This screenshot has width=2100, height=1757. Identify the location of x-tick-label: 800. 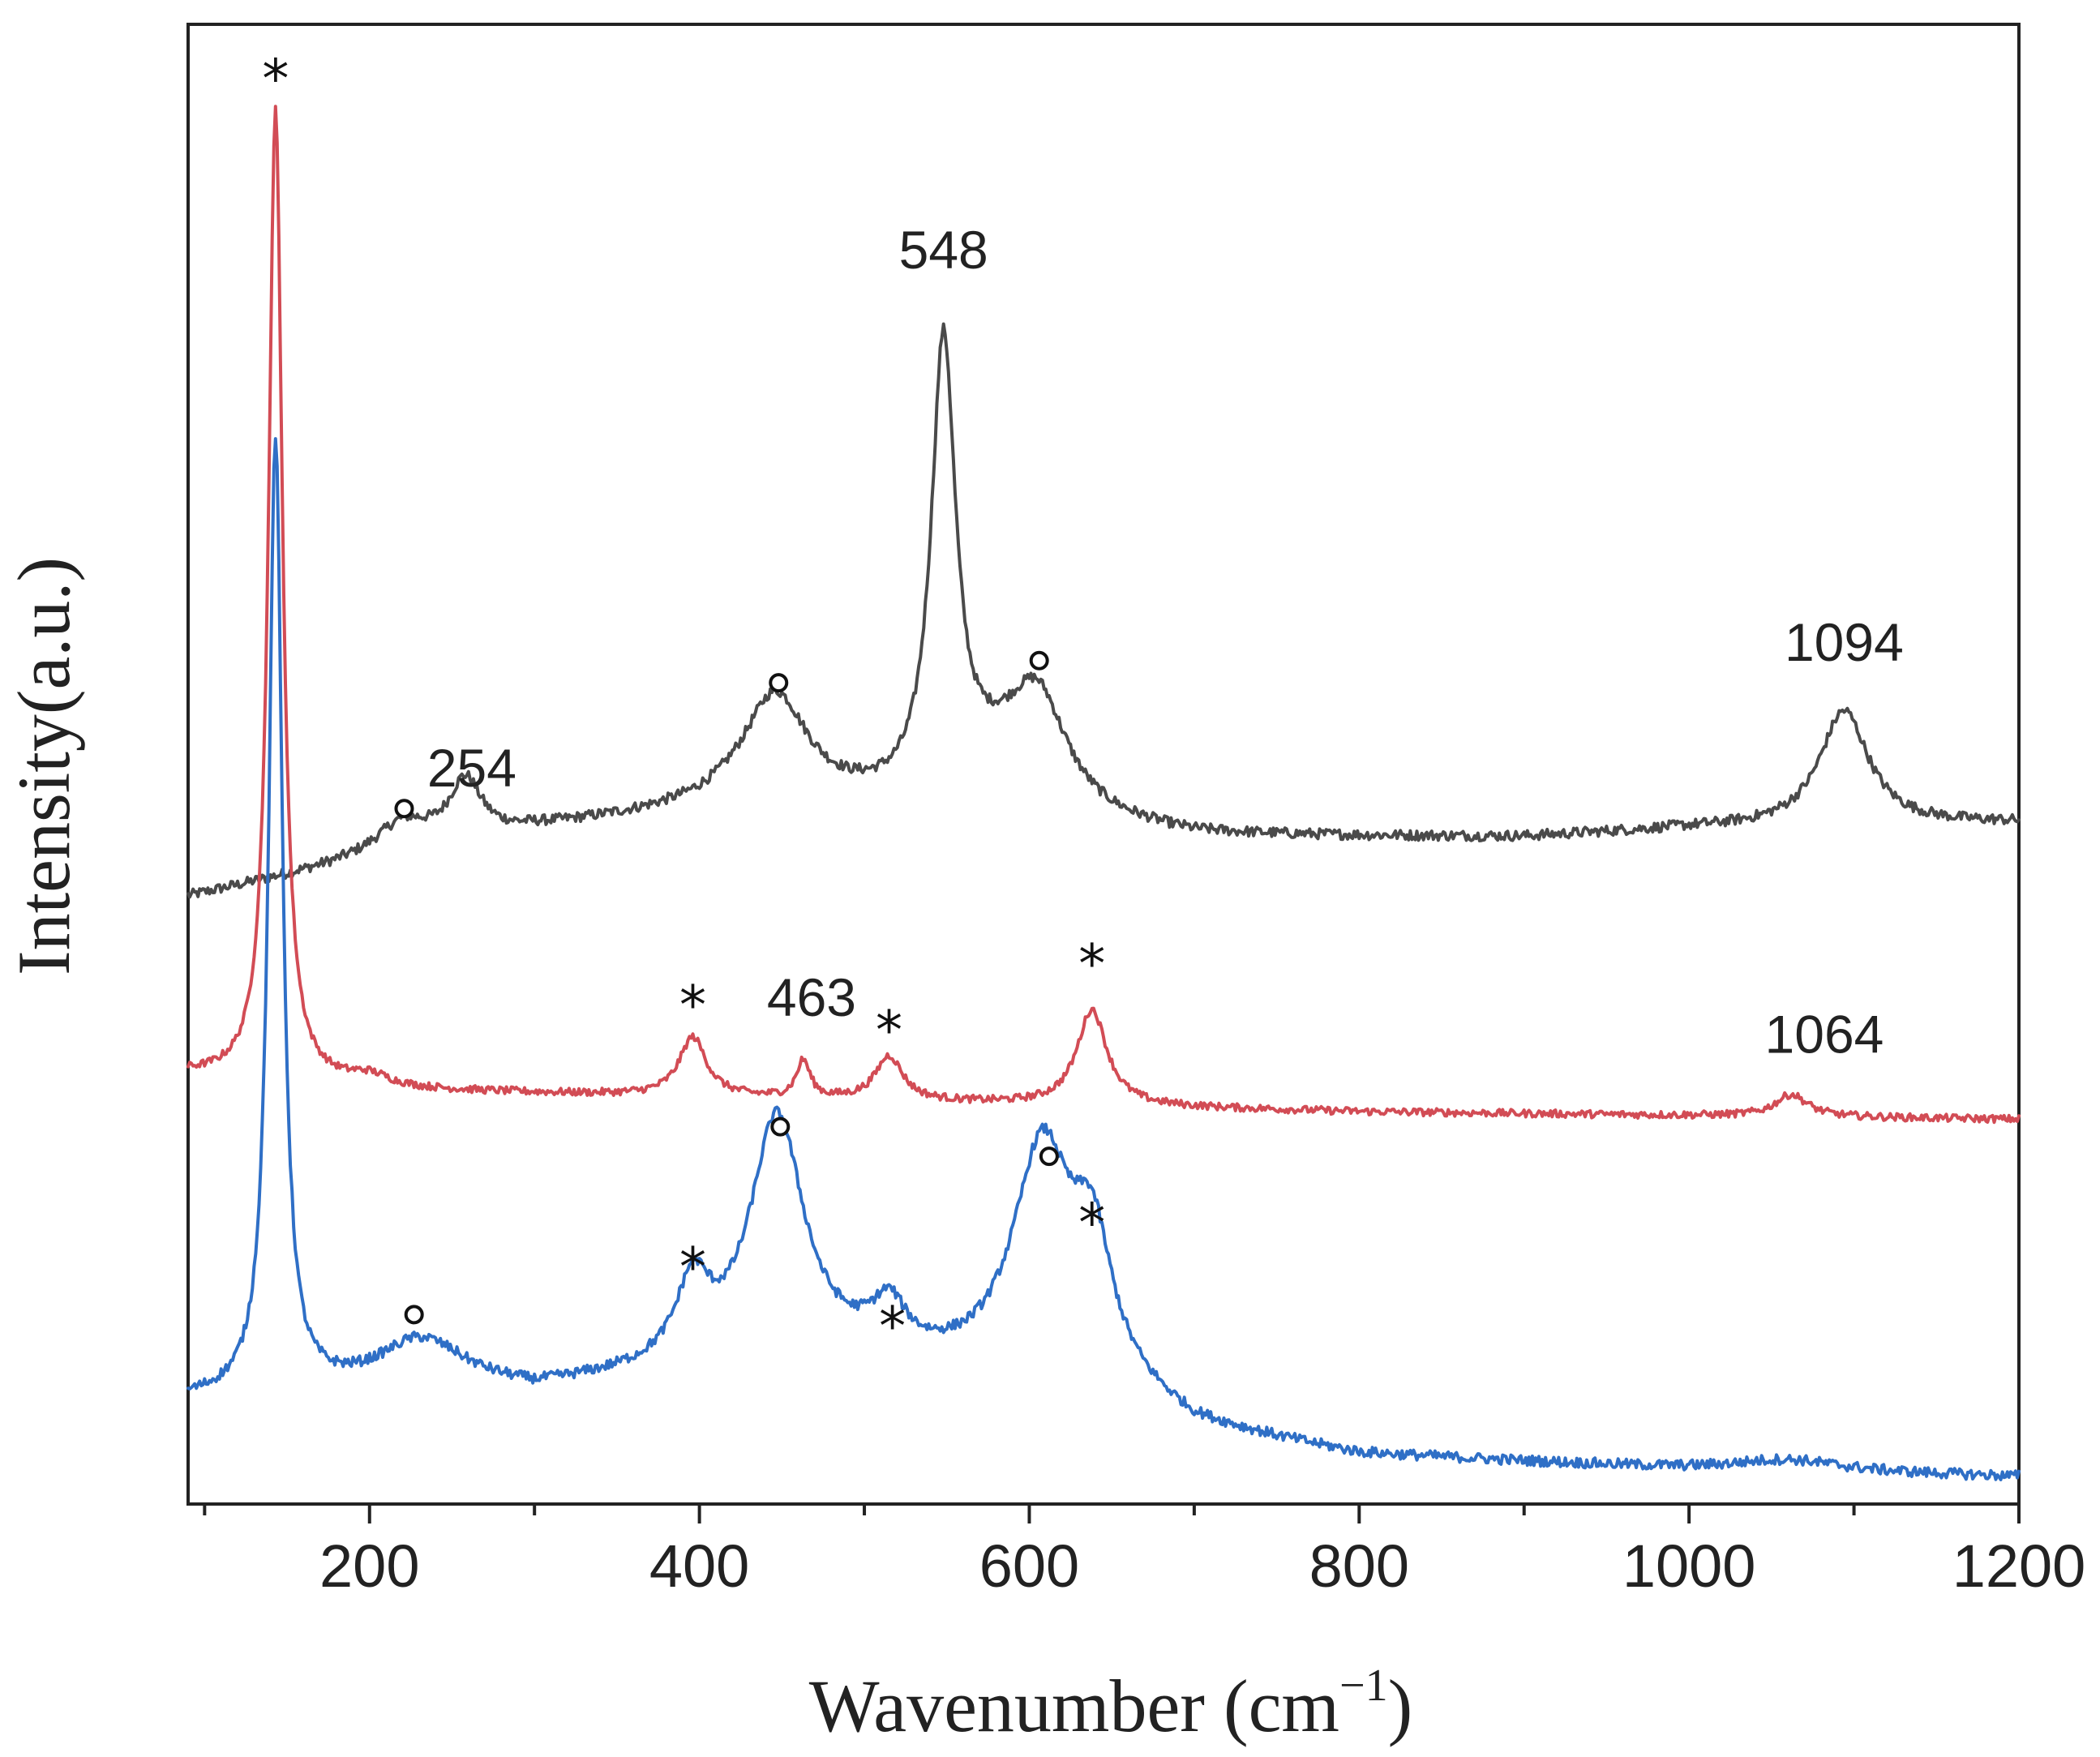
(1359, 1566).